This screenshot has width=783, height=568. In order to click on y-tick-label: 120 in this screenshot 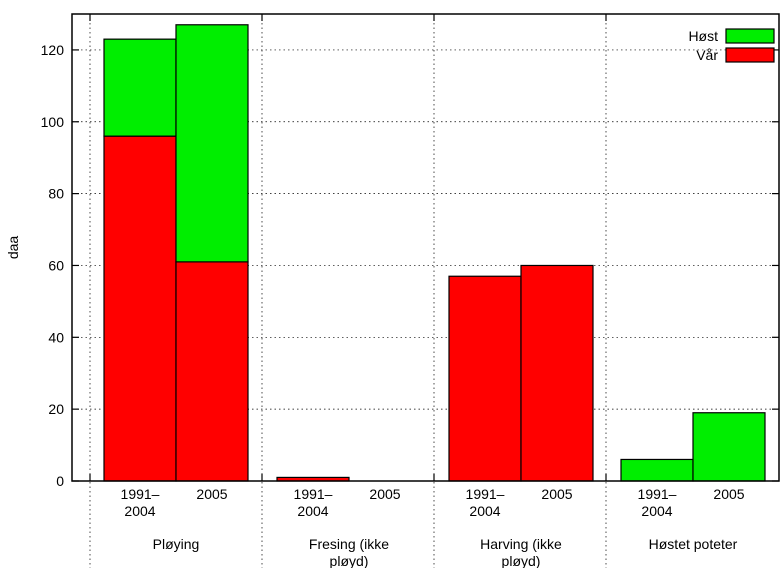, I will do `click(53, 50)`.